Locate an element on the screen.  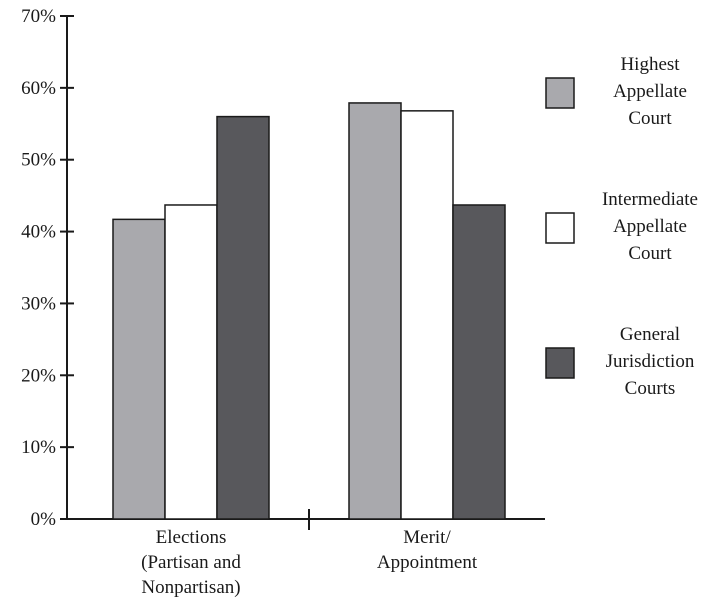
y-tick-label: 50% is located at coordinates (38, 160).